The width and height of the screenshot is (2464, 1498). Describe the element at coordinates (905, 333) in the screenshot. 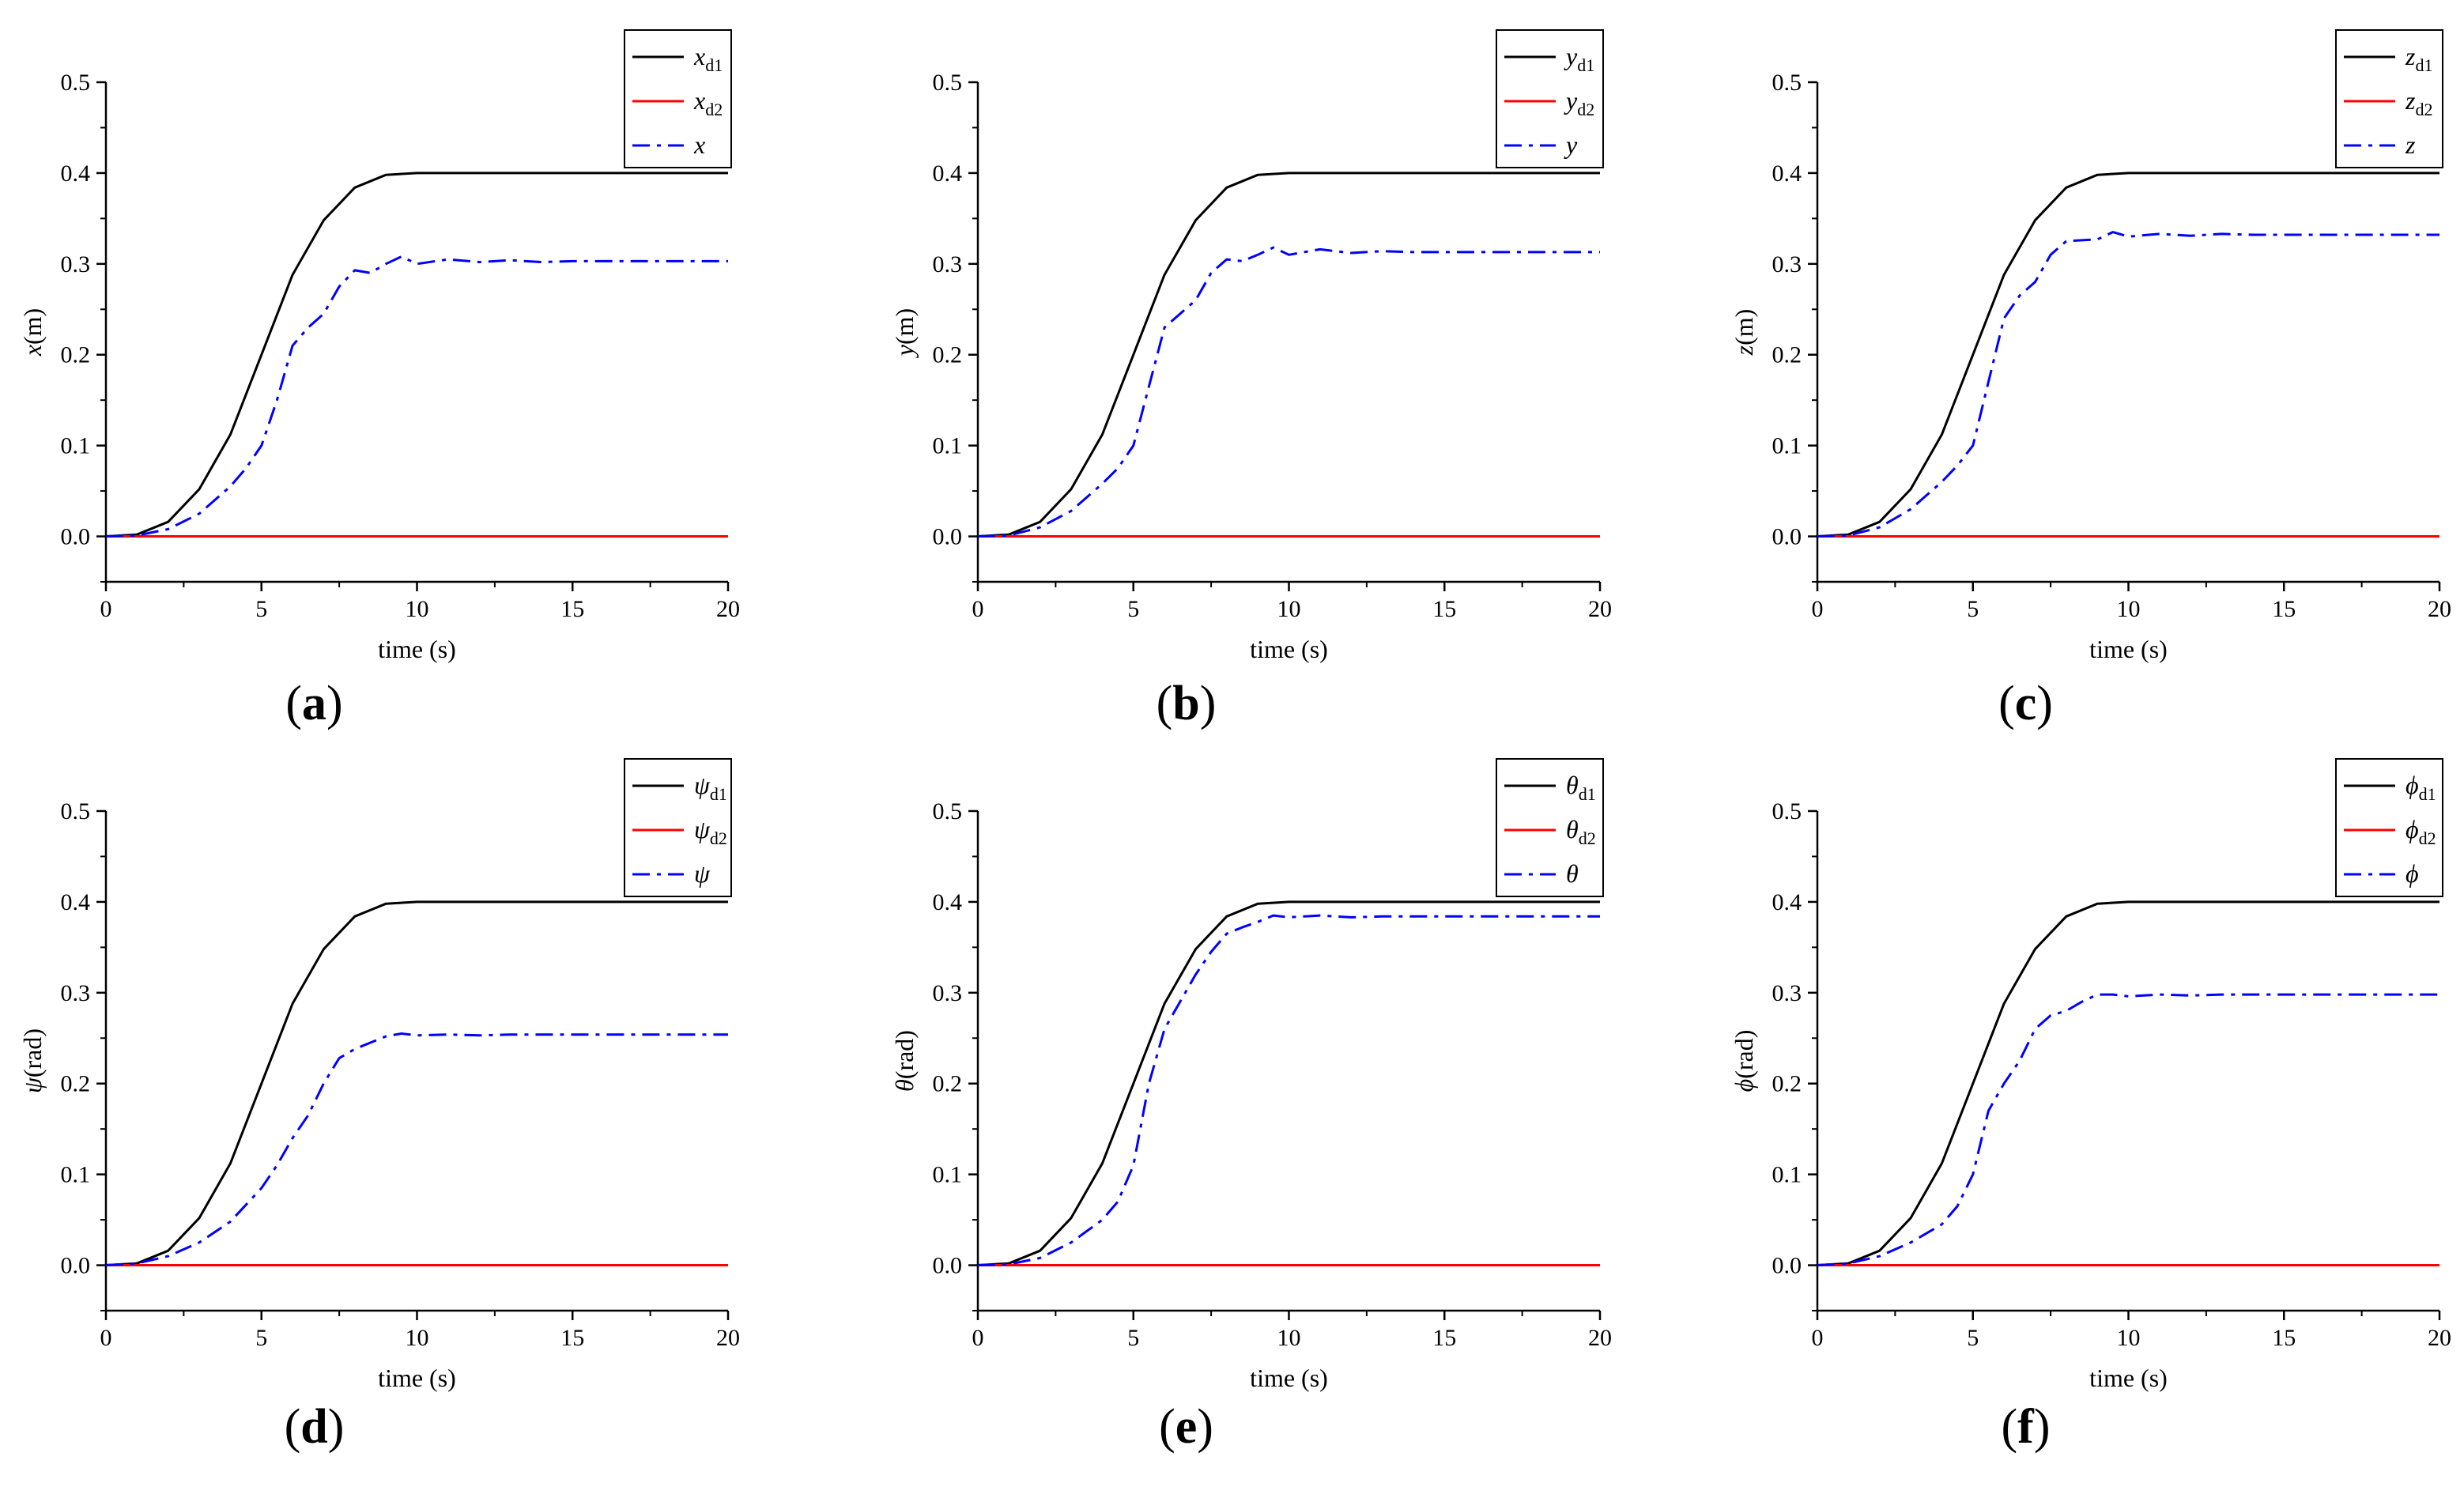

I see `y-axis-label: y(m)` at that location.